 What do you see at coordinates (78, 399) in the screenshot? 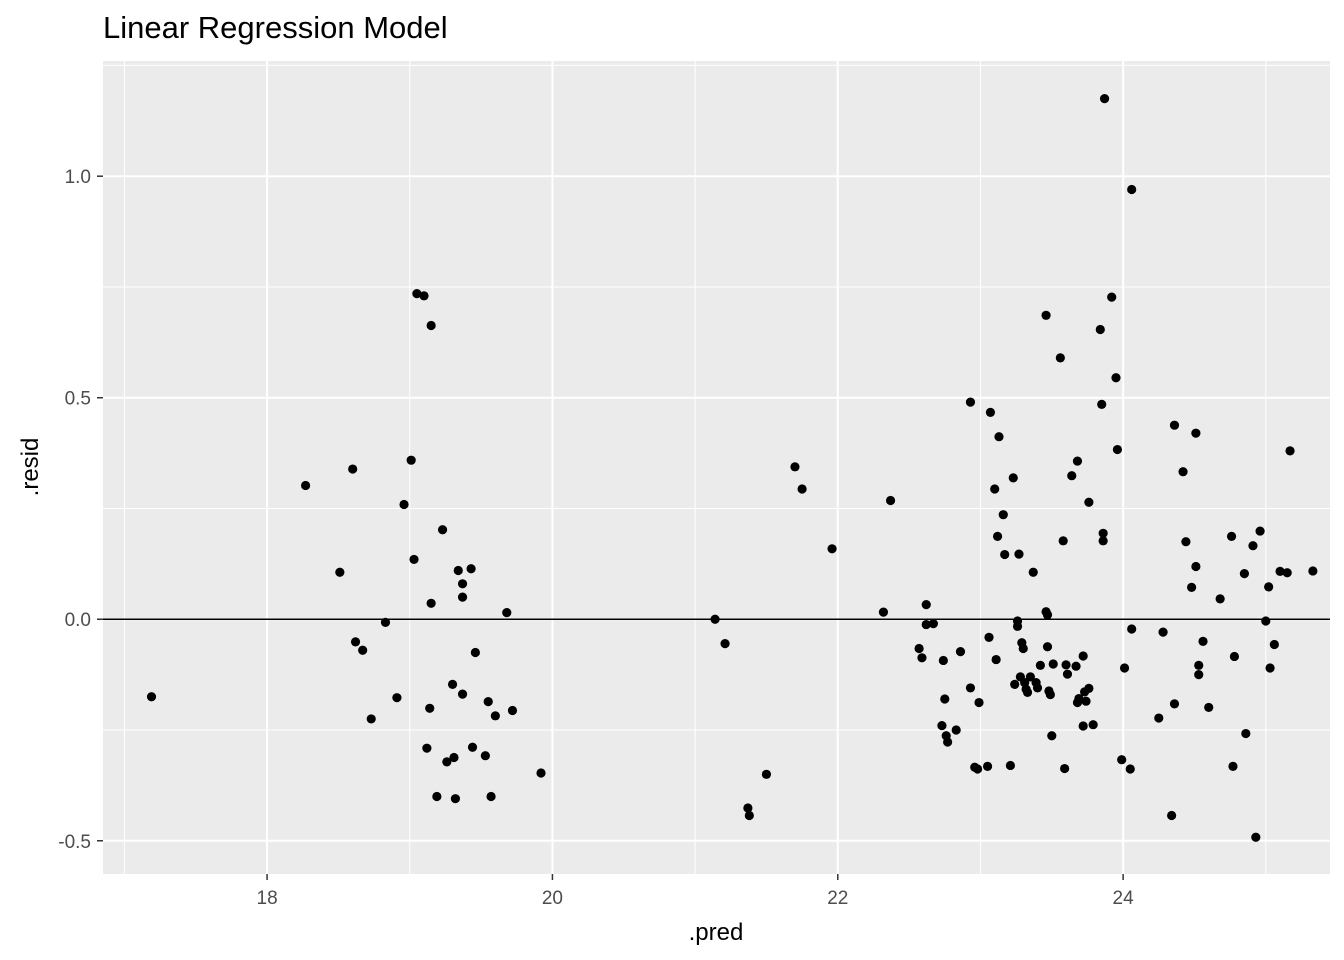
I see `y-tick-label: 0.5` at bounding box center [78, 399].